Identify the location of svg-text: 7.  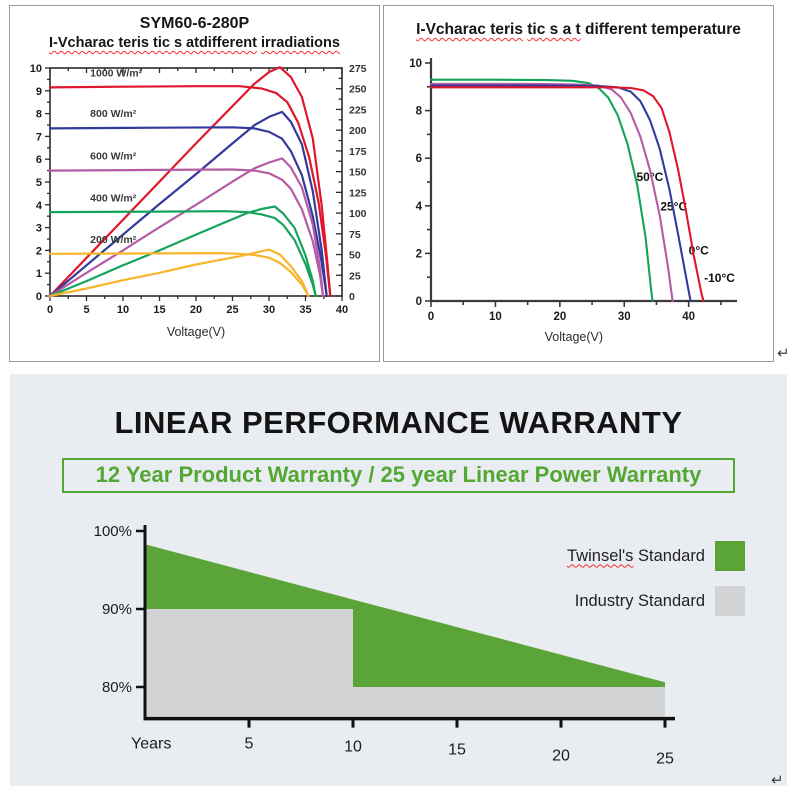
(39, 137).